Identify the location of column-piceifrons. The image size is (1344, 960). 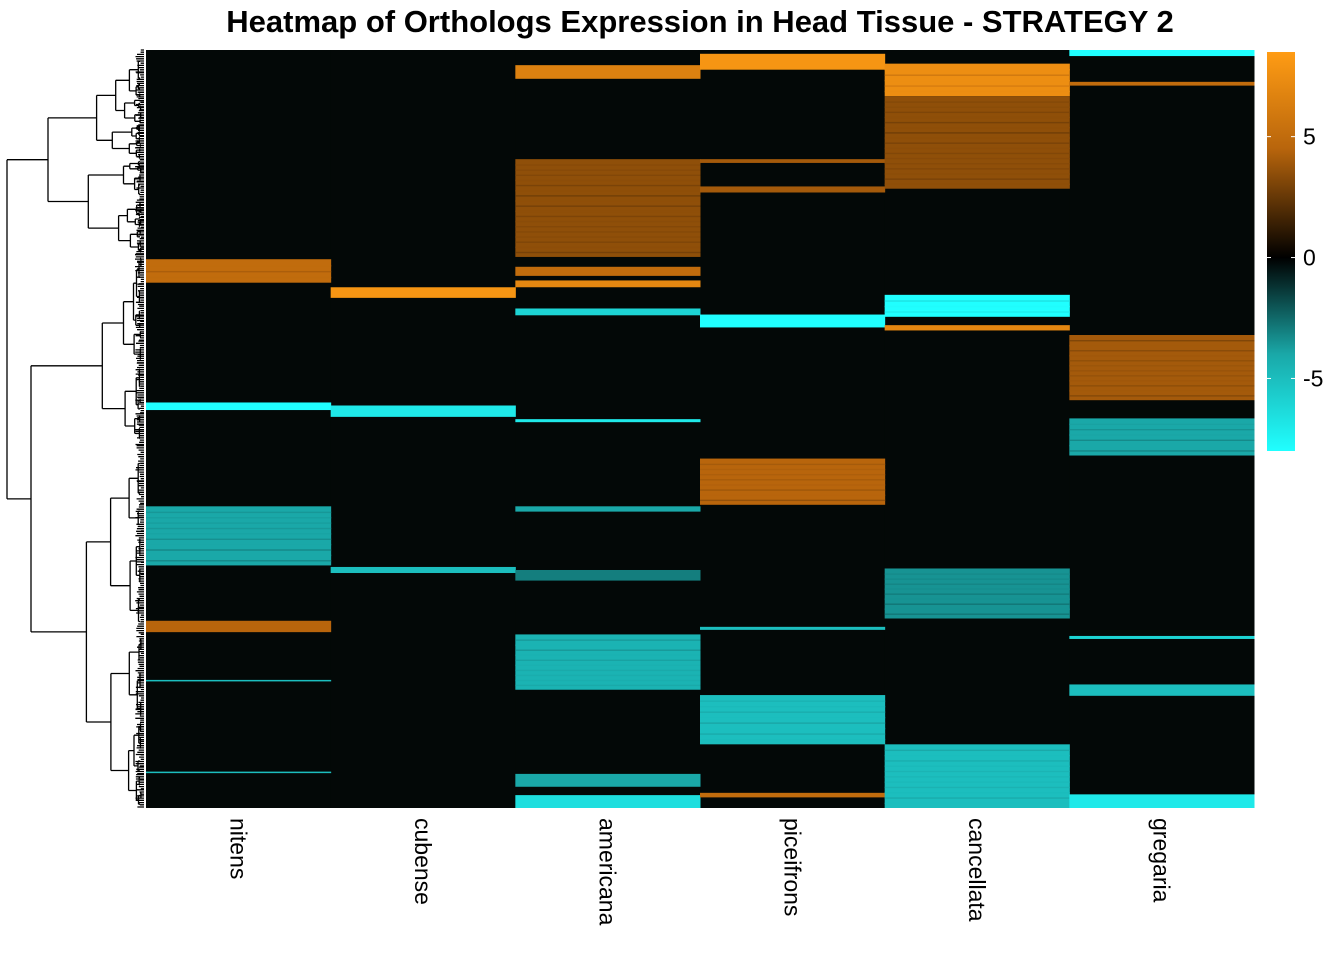
(793, 429).